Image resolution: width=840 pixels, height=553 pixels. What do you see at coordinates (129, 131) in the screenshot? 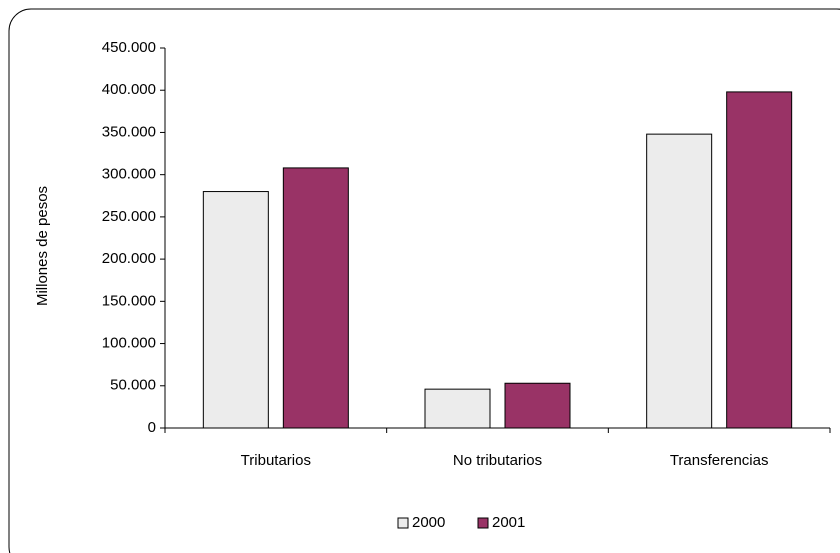
I see `y-tick-label: 350.000` at bounding box center [129, 131].